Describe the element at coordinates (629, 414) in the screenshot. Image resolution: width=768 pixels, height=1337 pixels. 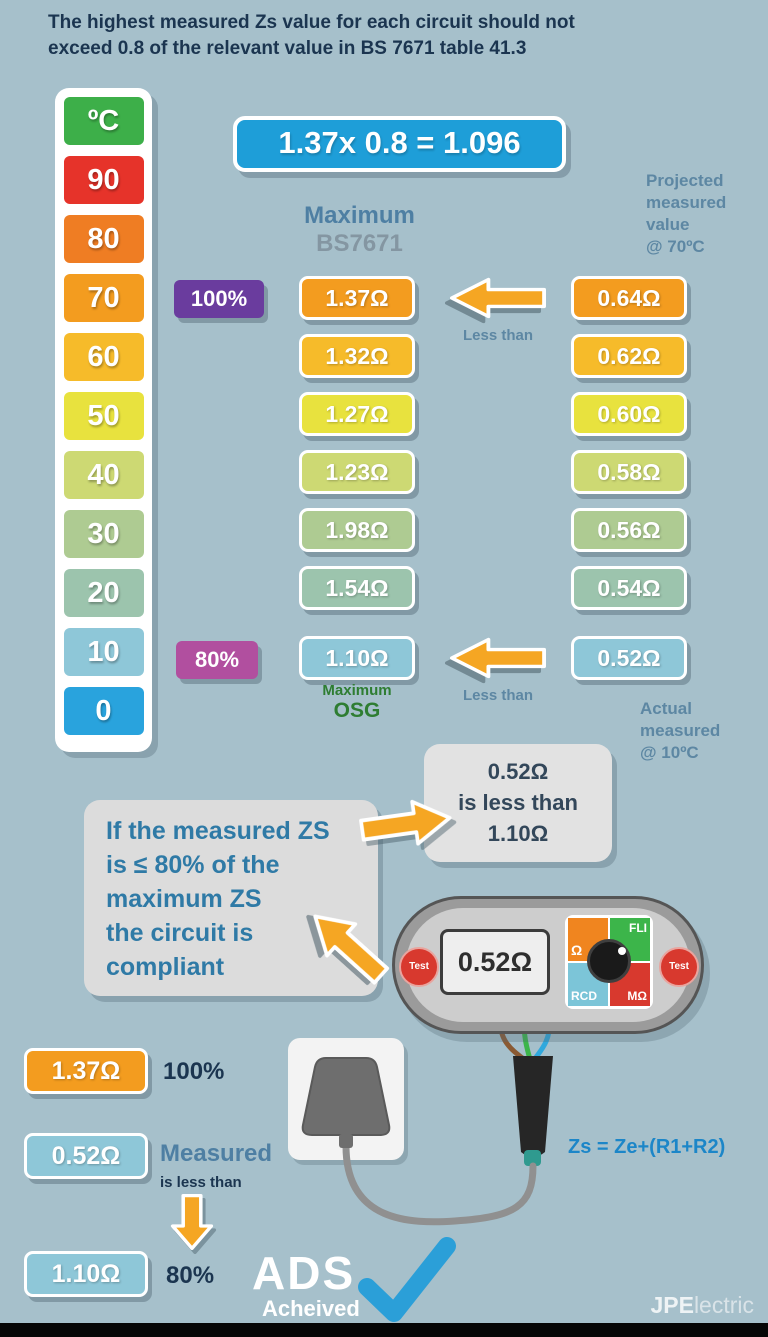
I see `measured-value-box: 0.60Ω` at that location.